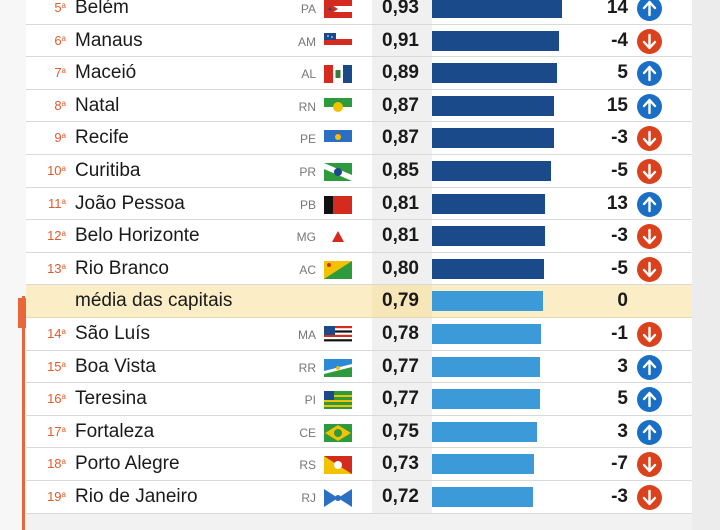  What do you see at coordinates (54, 236) in the screenshot?
I see `rank-number: 12` at bounding box center [54, 236].